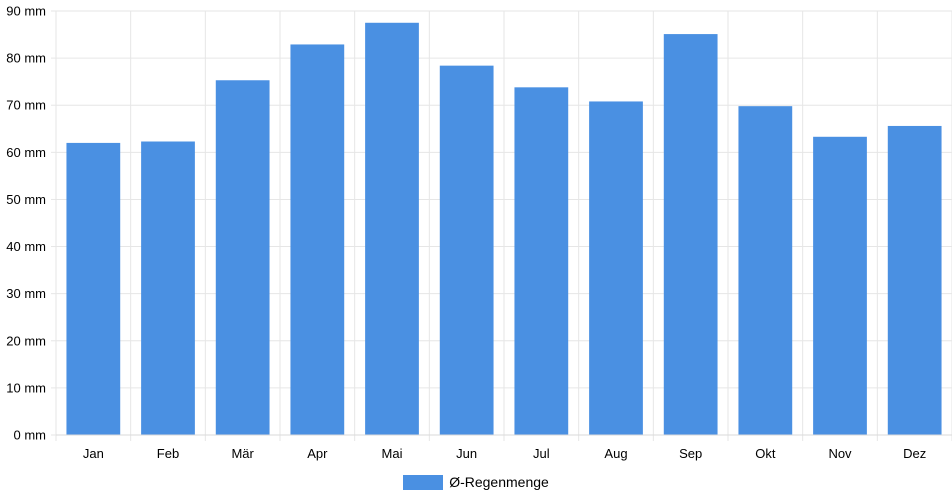 Image resolution: width=952 pixels, height=500 pixels. What do you see at coordinates (26, 58) in the screenshot?
I see `y-tick-label: 80 mm` at bounding box center [26, 58].